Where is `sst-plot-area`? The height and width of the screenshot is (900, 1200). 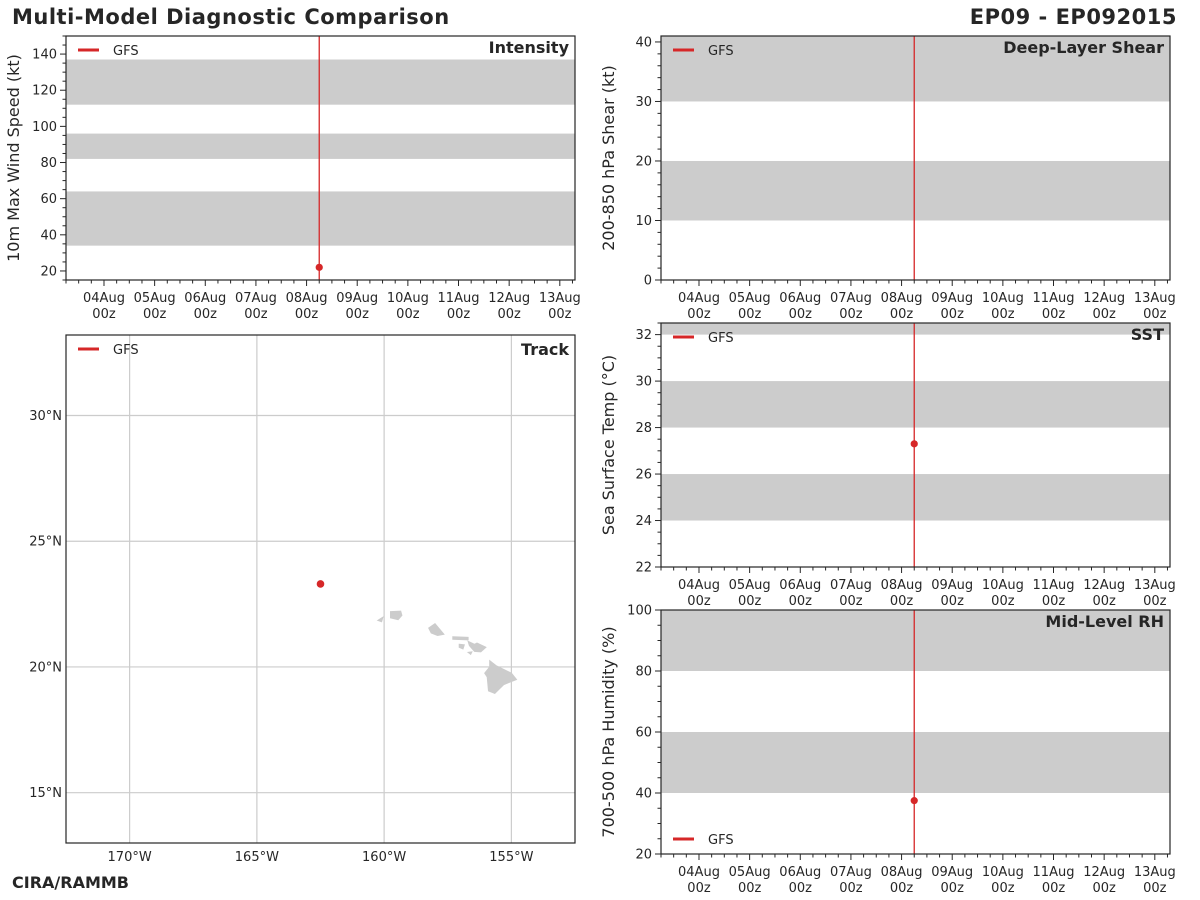 sst-plot-area is located at coordinates (915, 445).